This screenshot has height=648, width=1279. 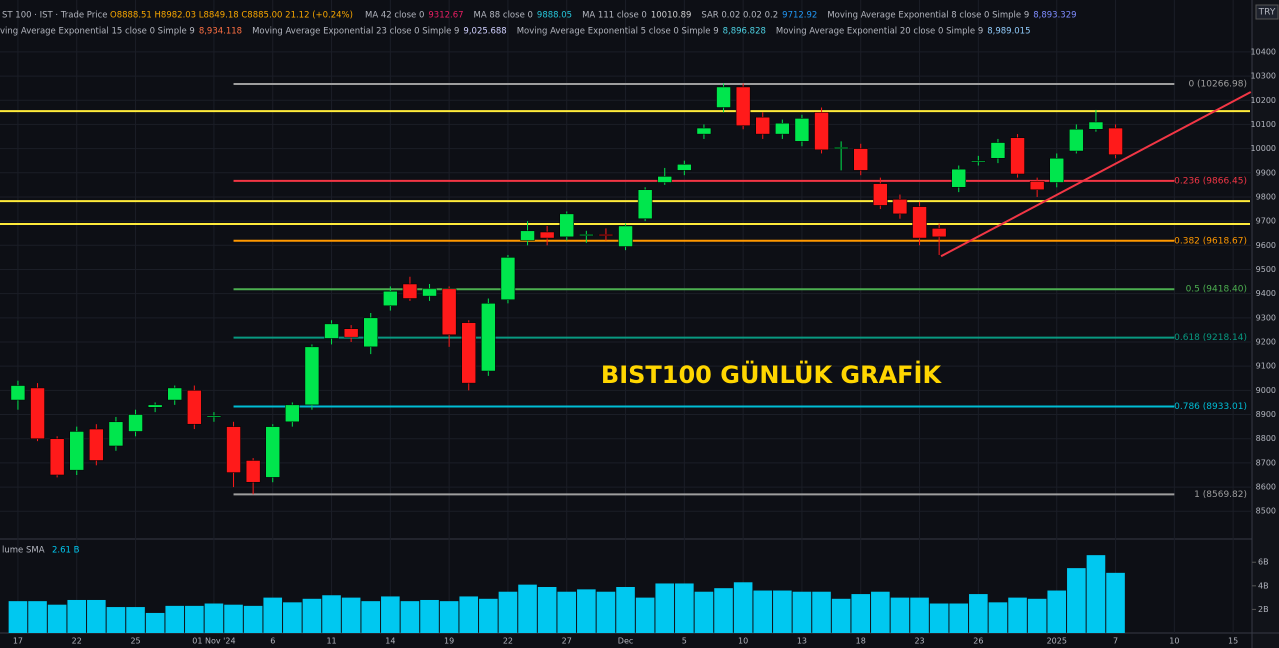 I want to click on y-tick-label: 8800, so click(x=1266, y=438).